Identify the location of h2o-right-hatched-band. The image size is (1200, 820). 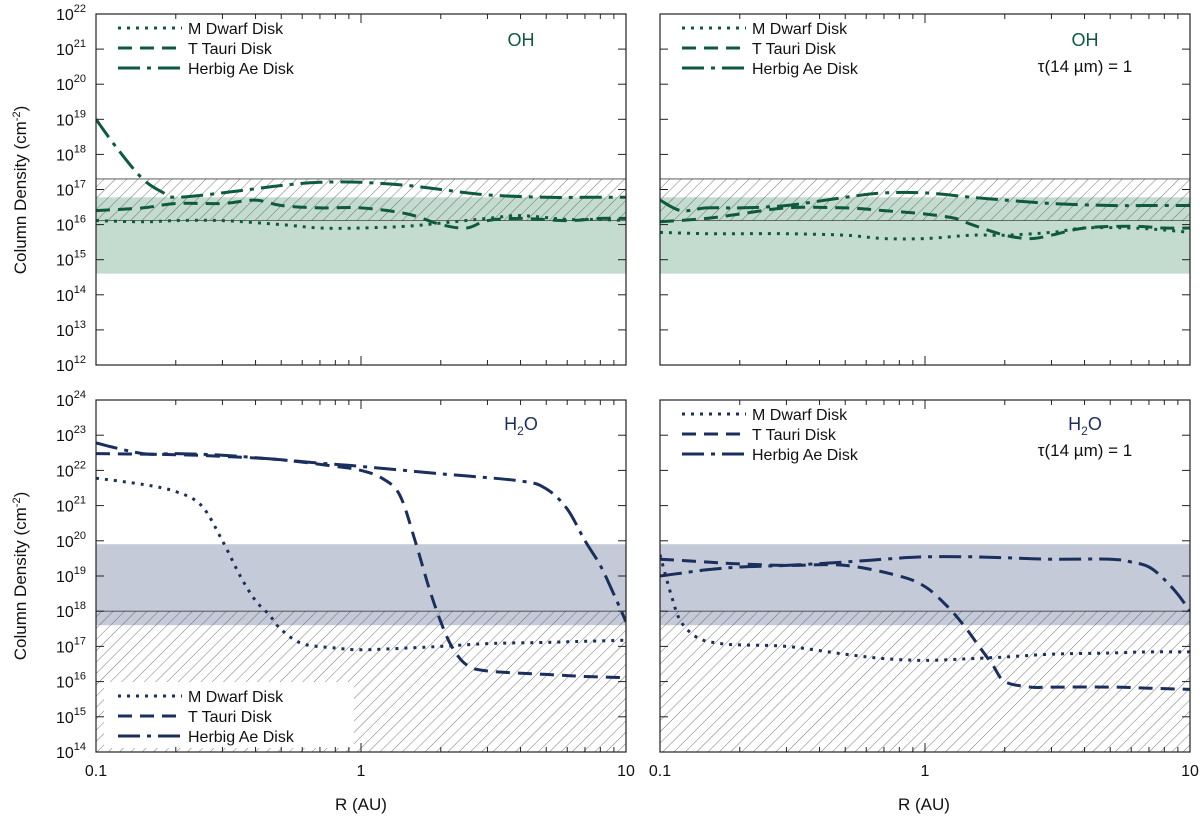
(925, 681).